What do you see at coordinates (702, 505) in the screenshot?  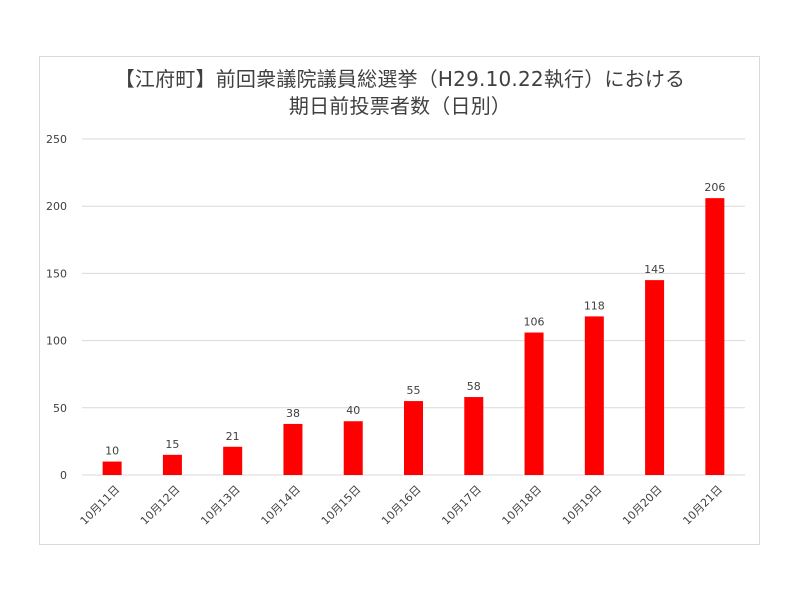 I see `x-tick-label-10月21日: 10月21日` at bounding box center [702, 505].